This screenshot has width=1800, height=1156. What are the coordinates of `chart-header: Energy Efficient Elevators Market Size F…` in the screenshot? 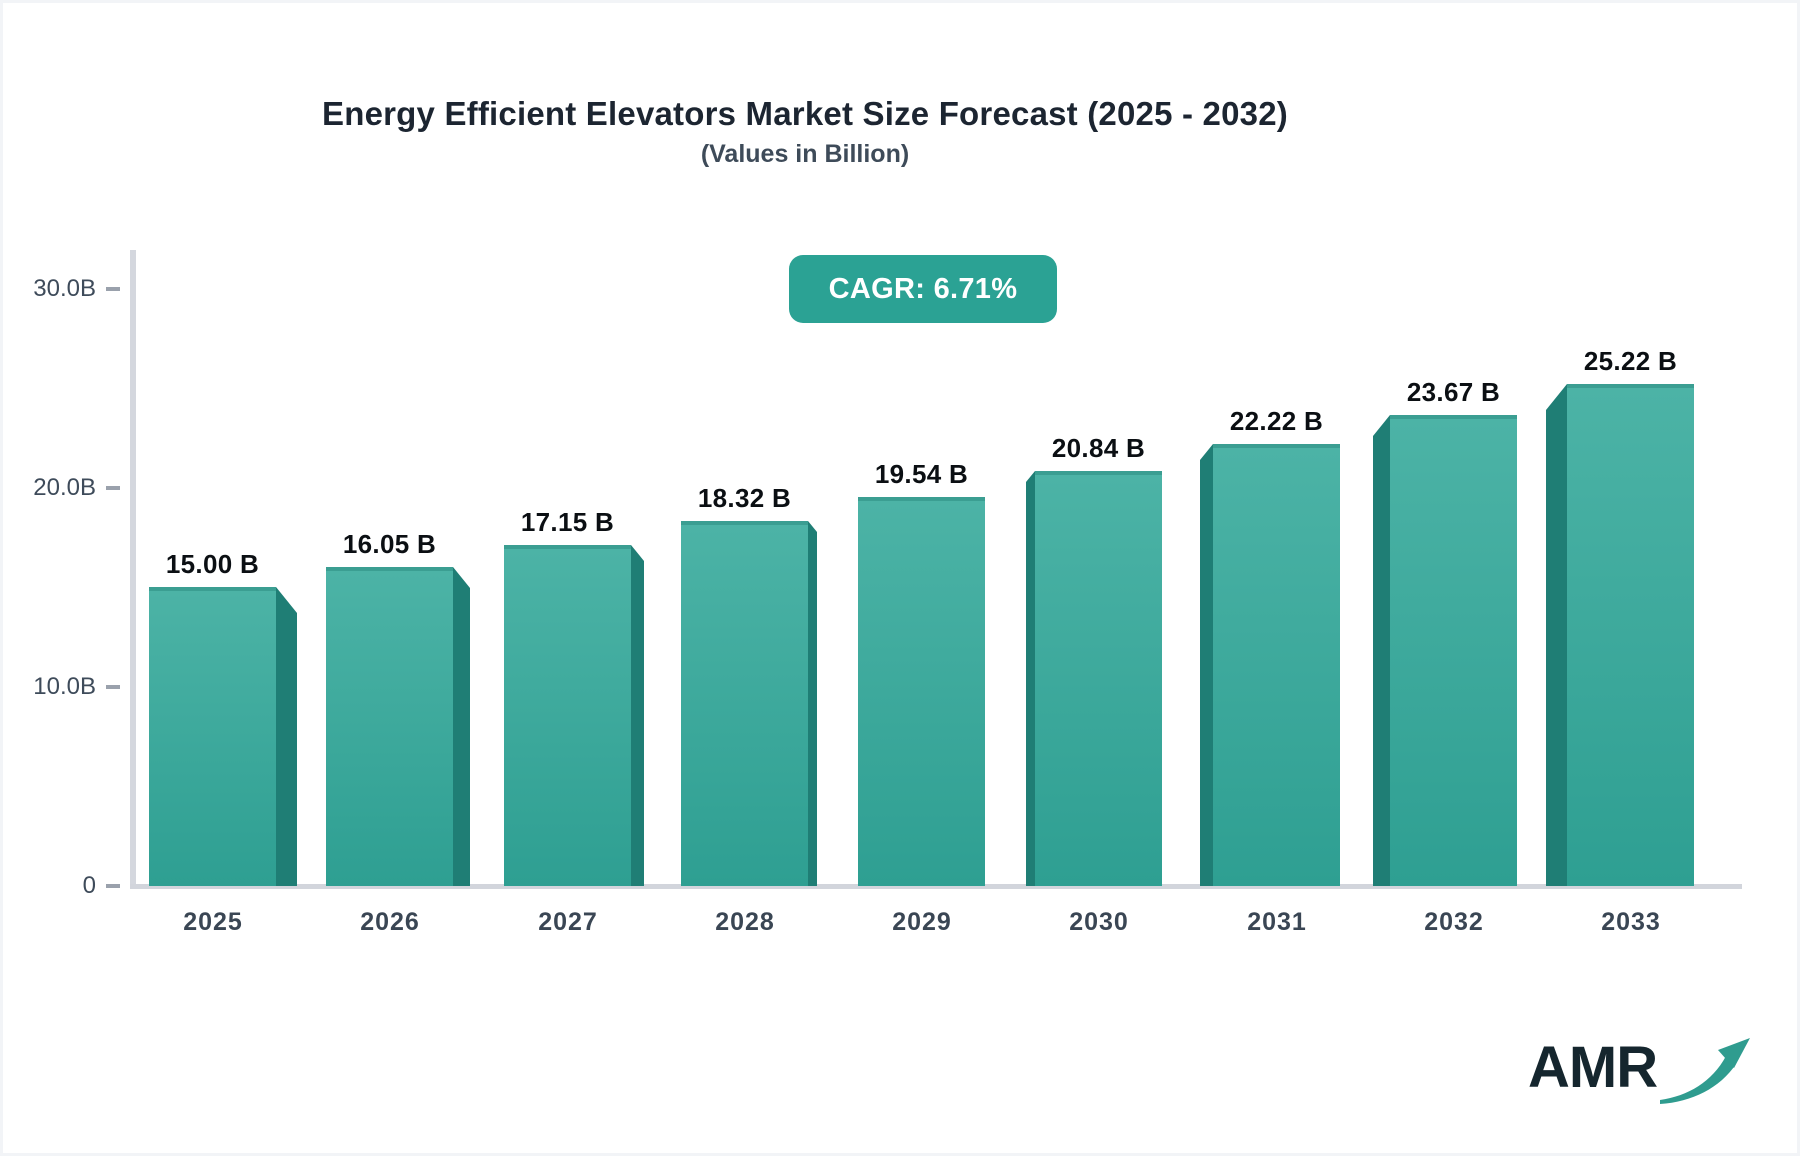 It's located at (805, 84).